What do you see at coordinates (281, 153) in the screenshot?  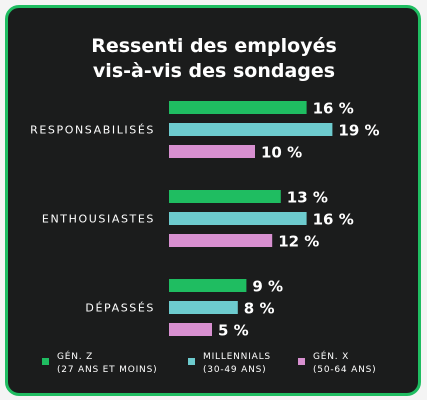 I see `data-label: 10 %` at bounding box center [281, 153].